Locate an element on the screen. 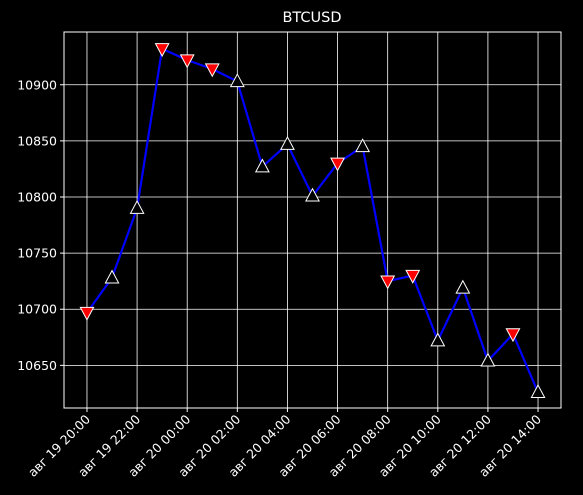 This screenshot has width=583, height=495. y-tick-label: 10650 is located at coordinates (37, 365).